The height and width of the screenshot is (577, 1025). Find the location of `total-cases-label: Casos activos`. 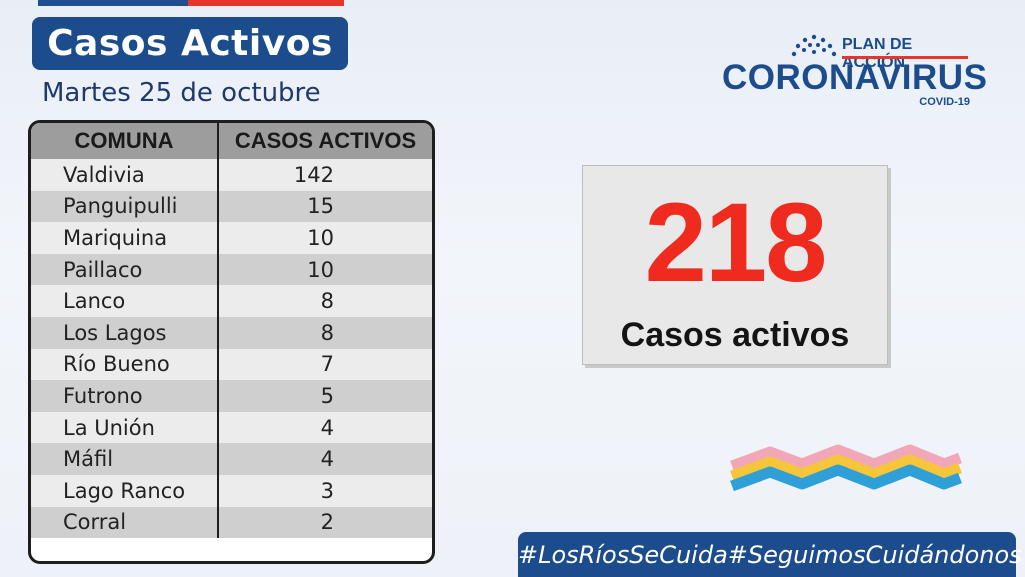

total-cases-label: Casos activos is located at coordinates (735, 335).